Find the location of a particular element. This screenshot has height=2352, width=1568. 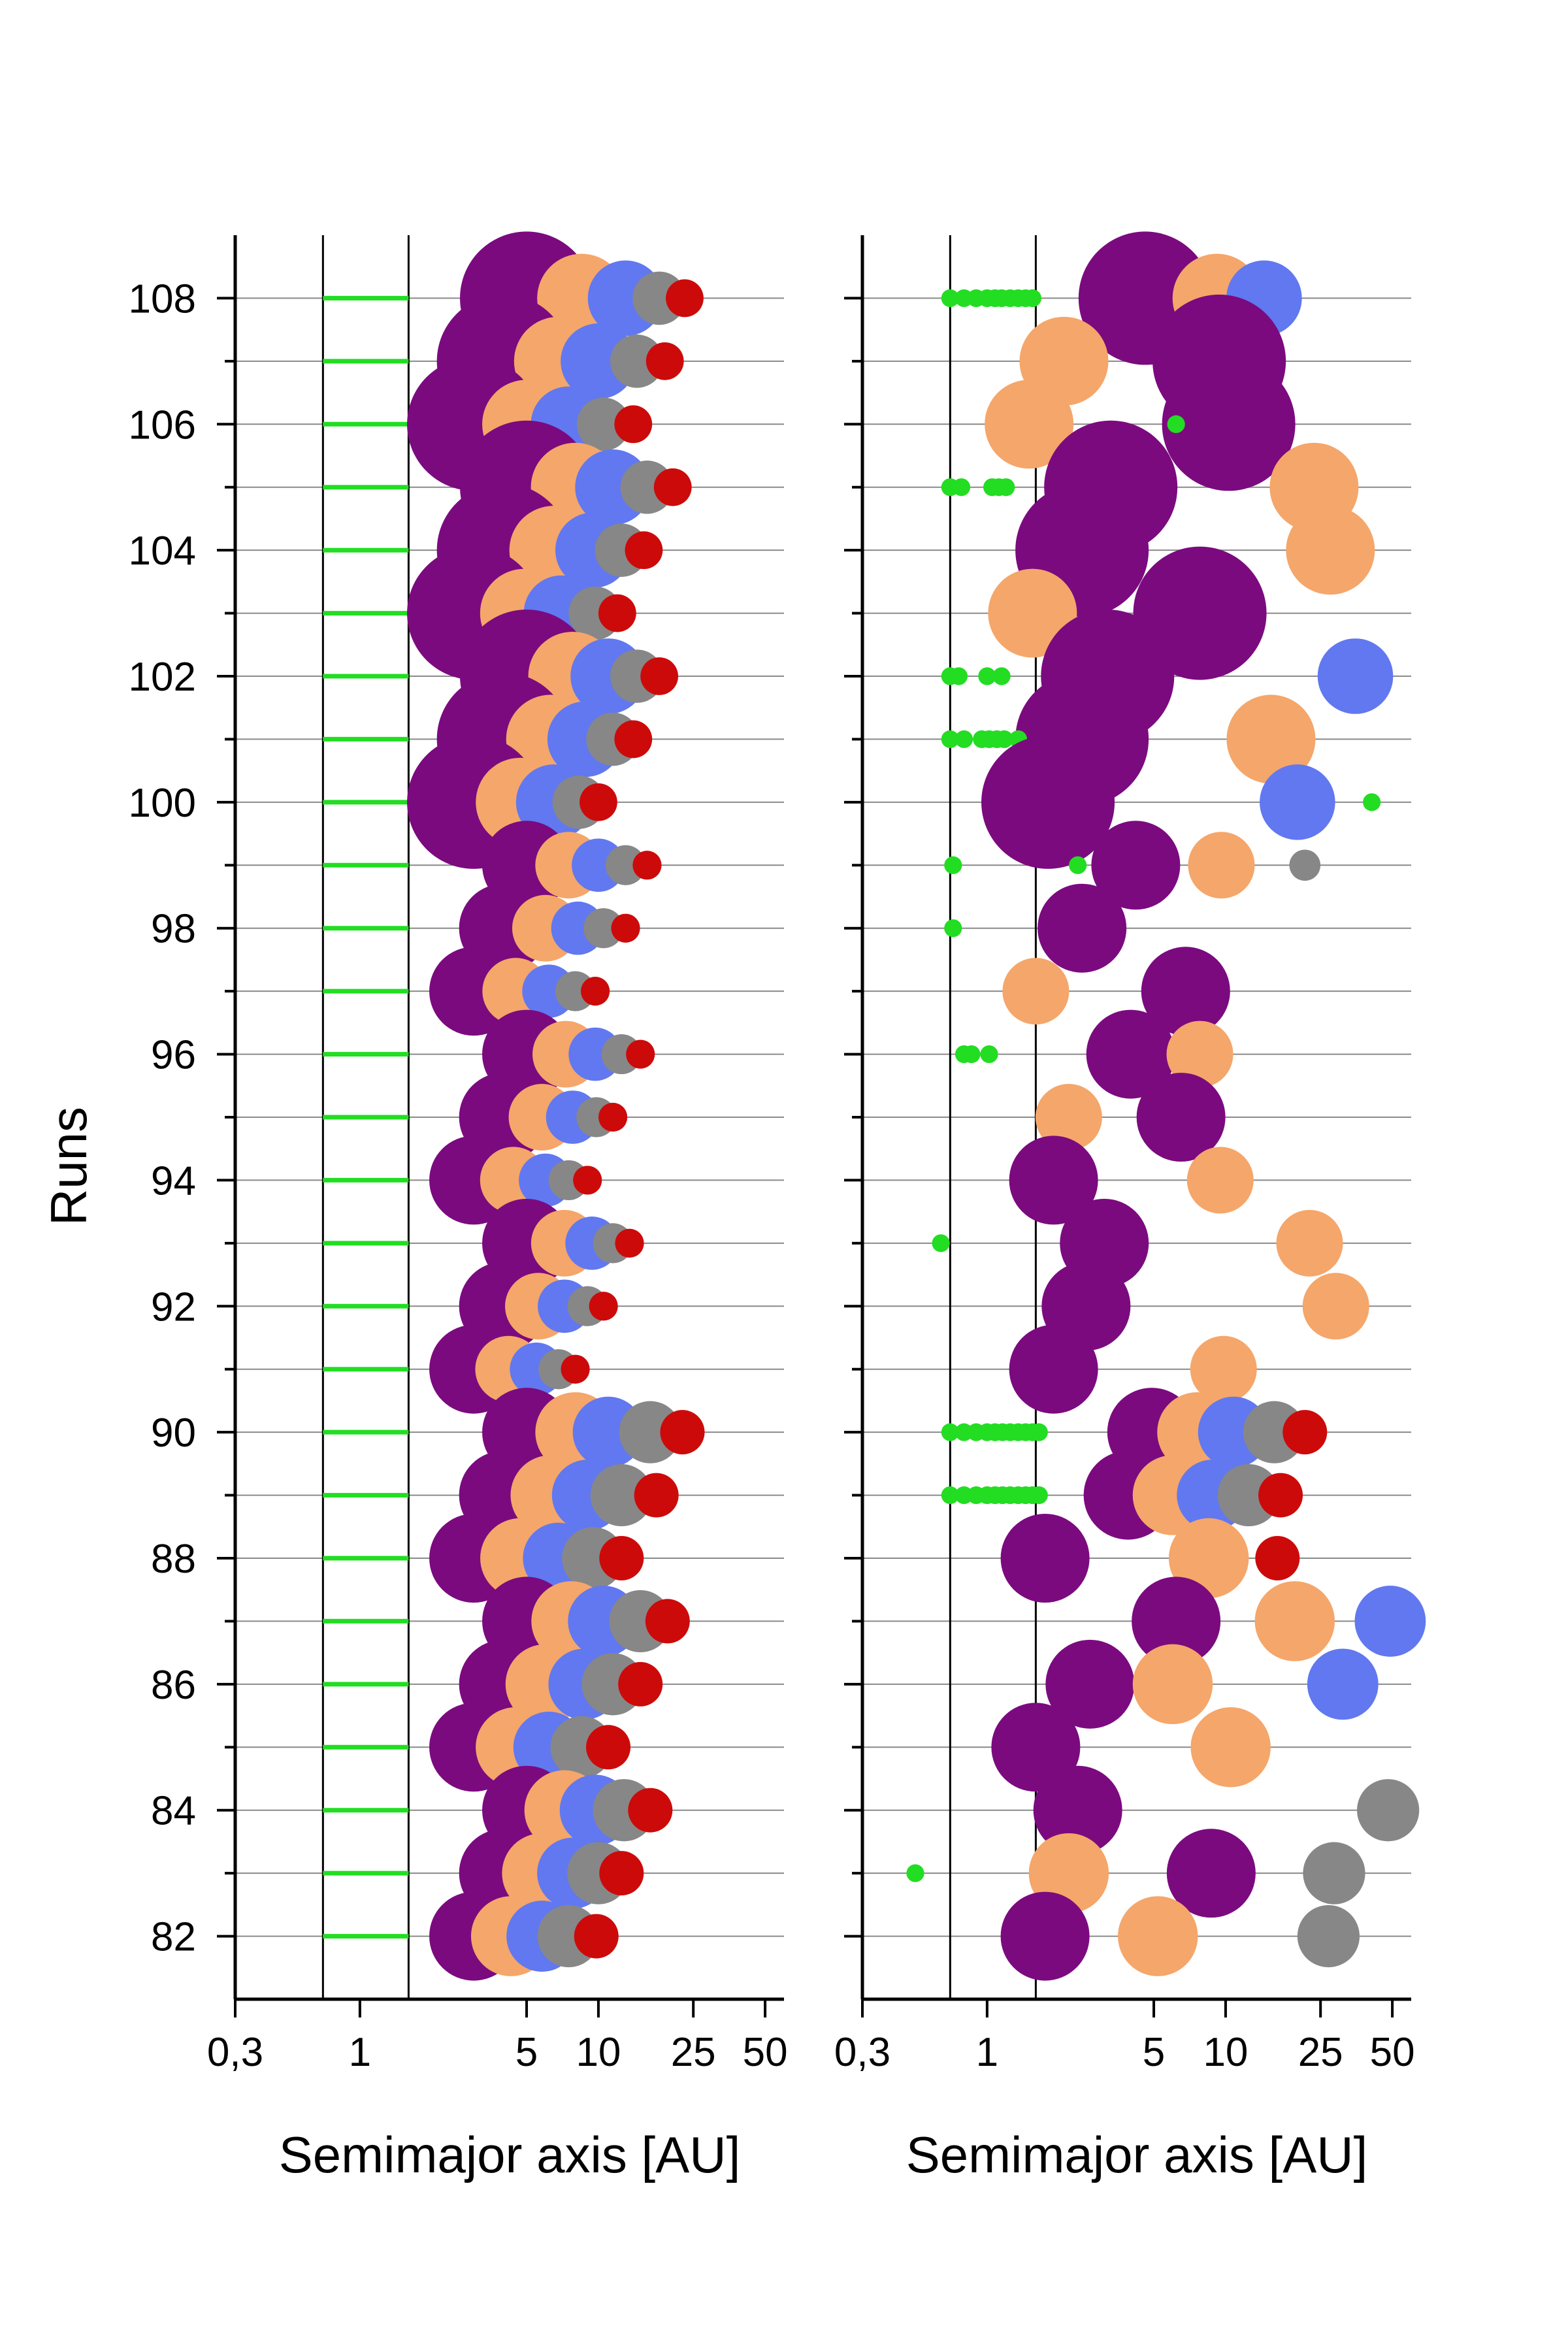

right-body-run-106-purple is located at coordinates (1229, 424).